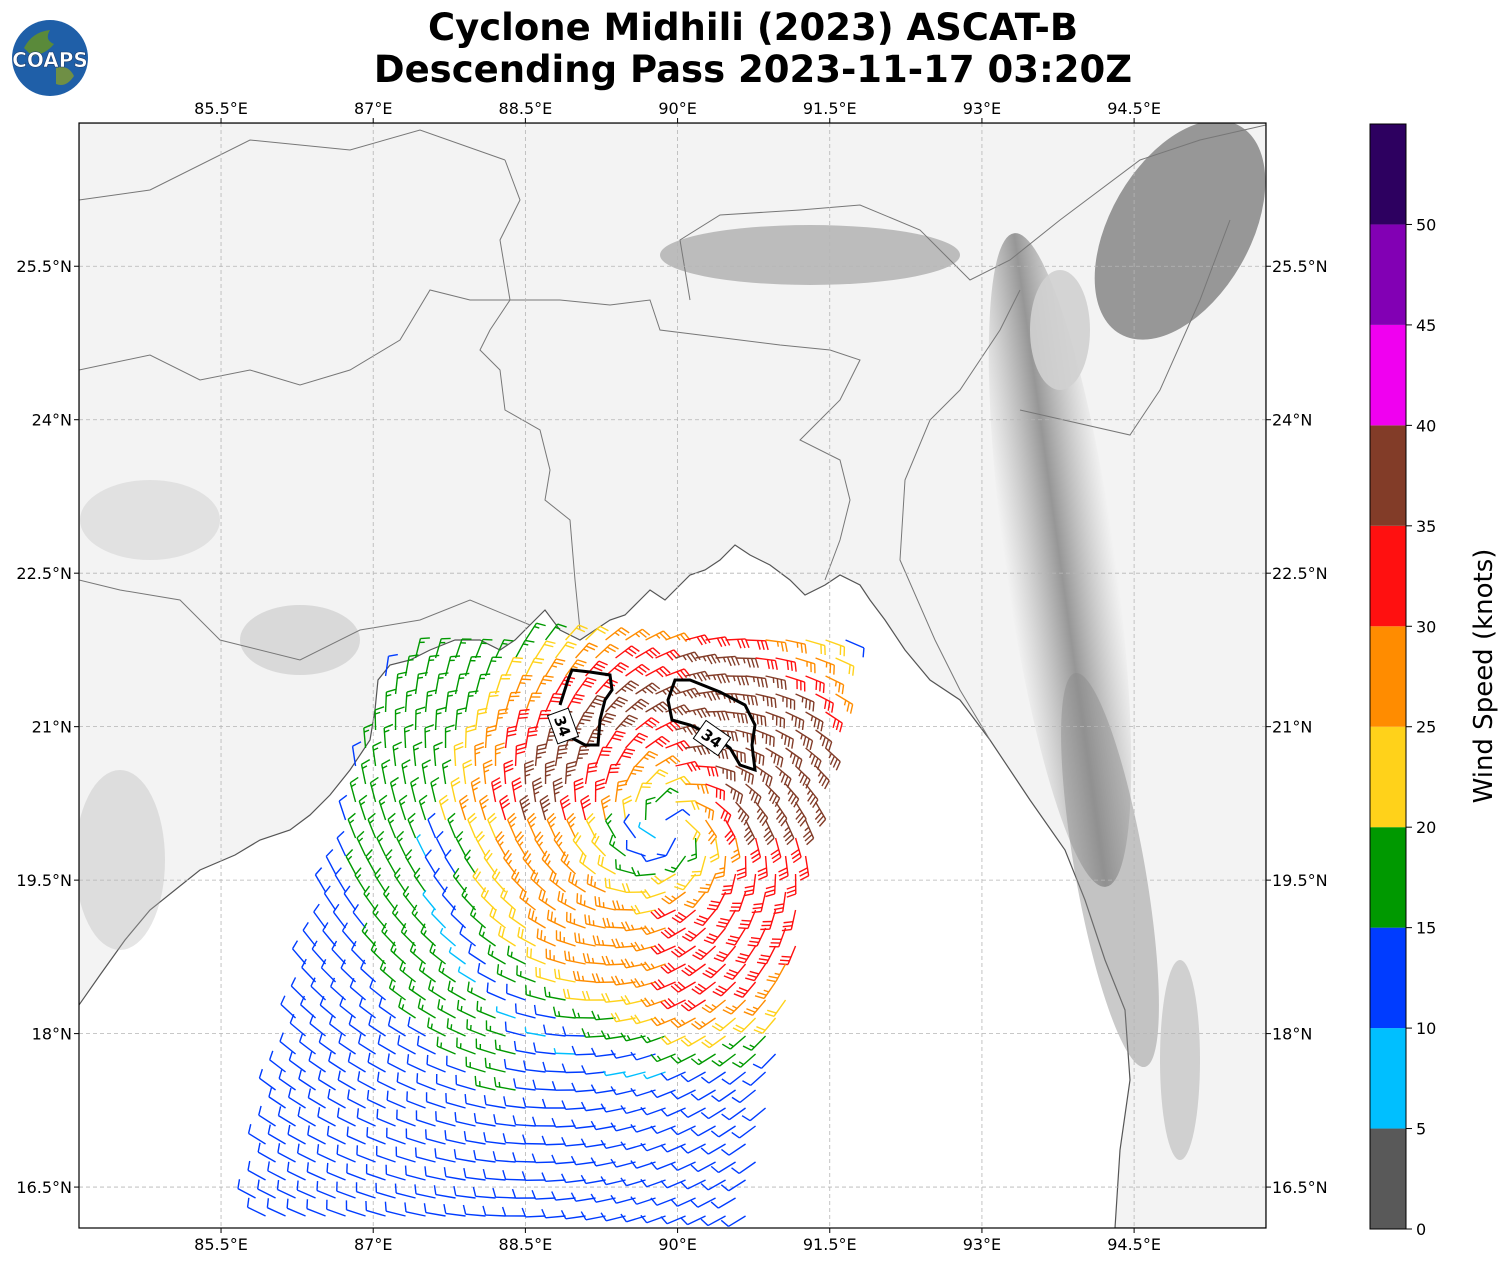  What do you see at coordinates (1134, 1244) in the screenshot?
I see `lon-tick-bottom-6: 94.5°E` at bounding box center [1134, 1244].